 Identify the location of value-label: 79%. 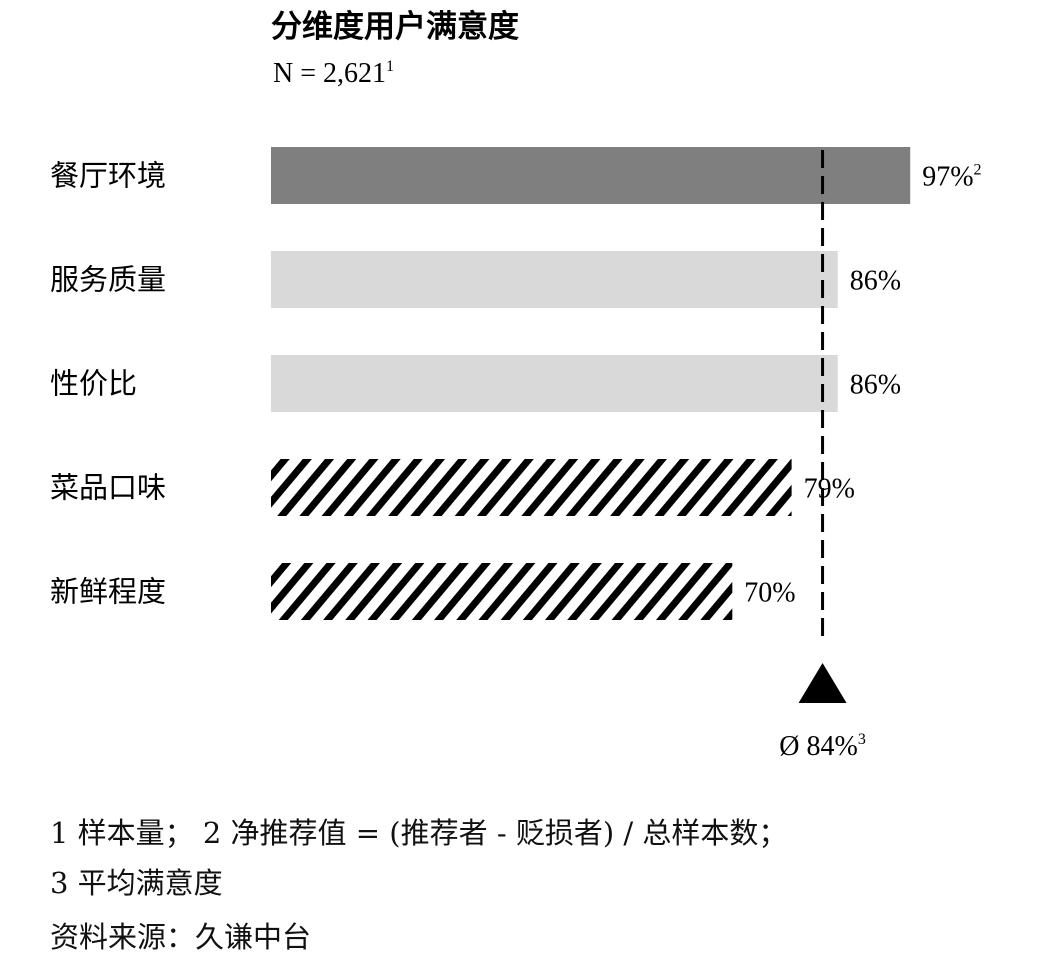
(829, 489).